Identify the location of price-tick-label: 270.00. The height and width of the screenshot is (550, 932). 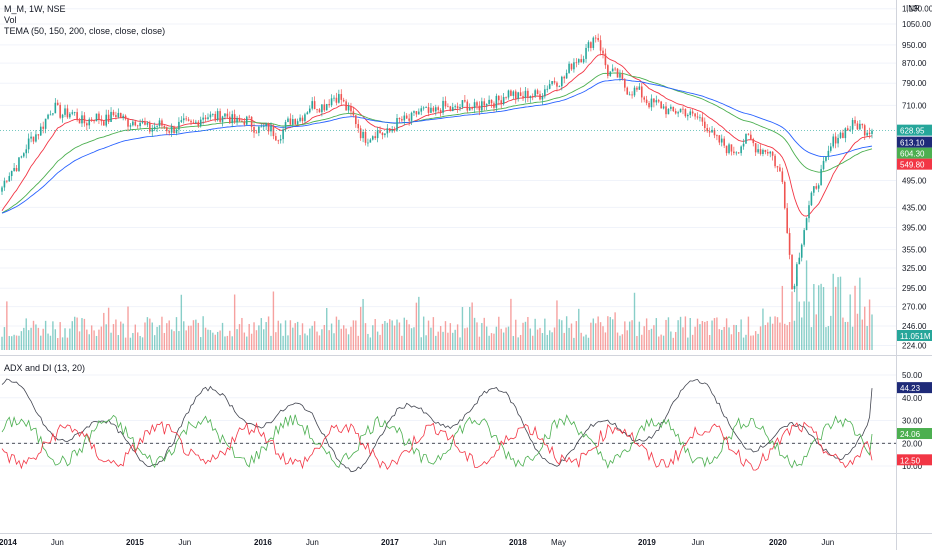
(914, 307).